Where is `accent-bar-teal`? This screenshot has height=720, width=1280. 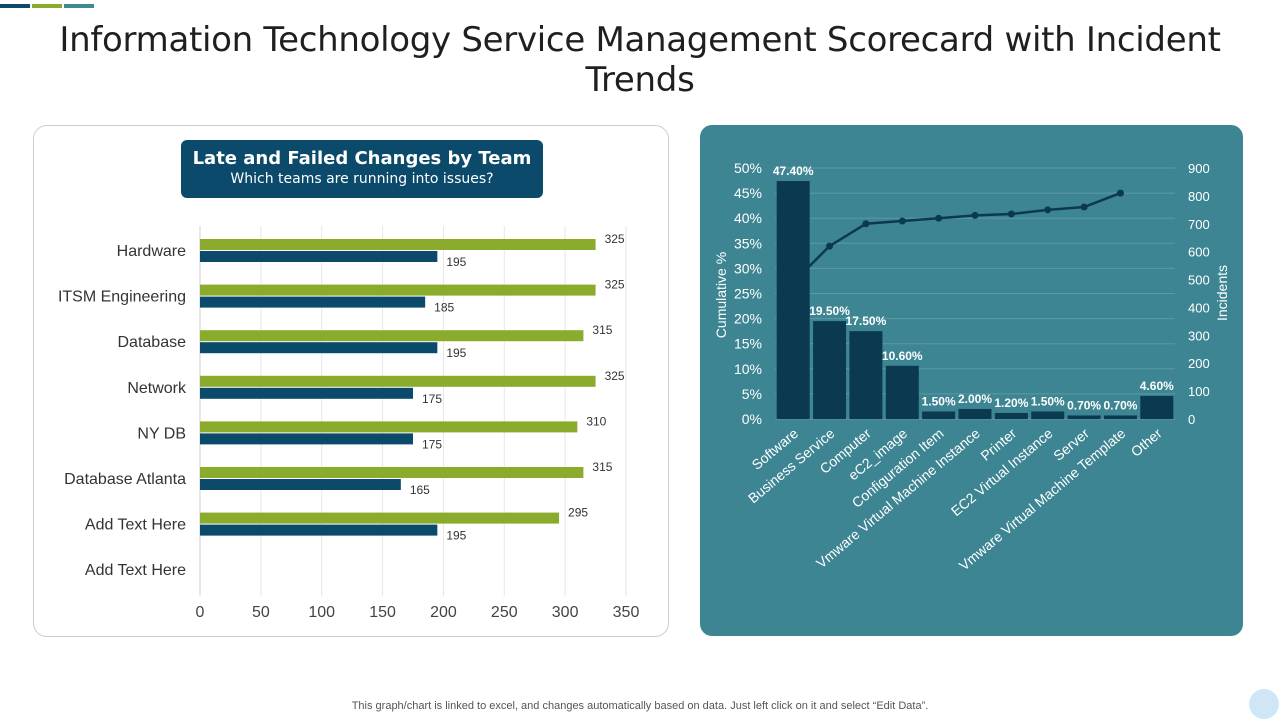
accent-bar-teal is located at coordinates (79, 6).